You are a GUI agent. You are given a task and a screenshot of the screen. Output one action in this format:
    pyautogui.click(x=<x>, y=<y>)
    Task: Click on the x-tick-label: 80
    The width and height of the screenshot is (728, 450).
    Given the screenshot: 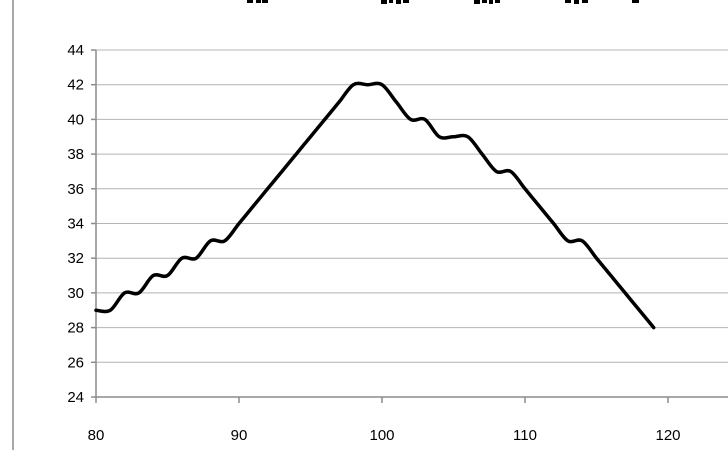 What is the action you would take?
    pyautogui.click(x=96, y=435)
    